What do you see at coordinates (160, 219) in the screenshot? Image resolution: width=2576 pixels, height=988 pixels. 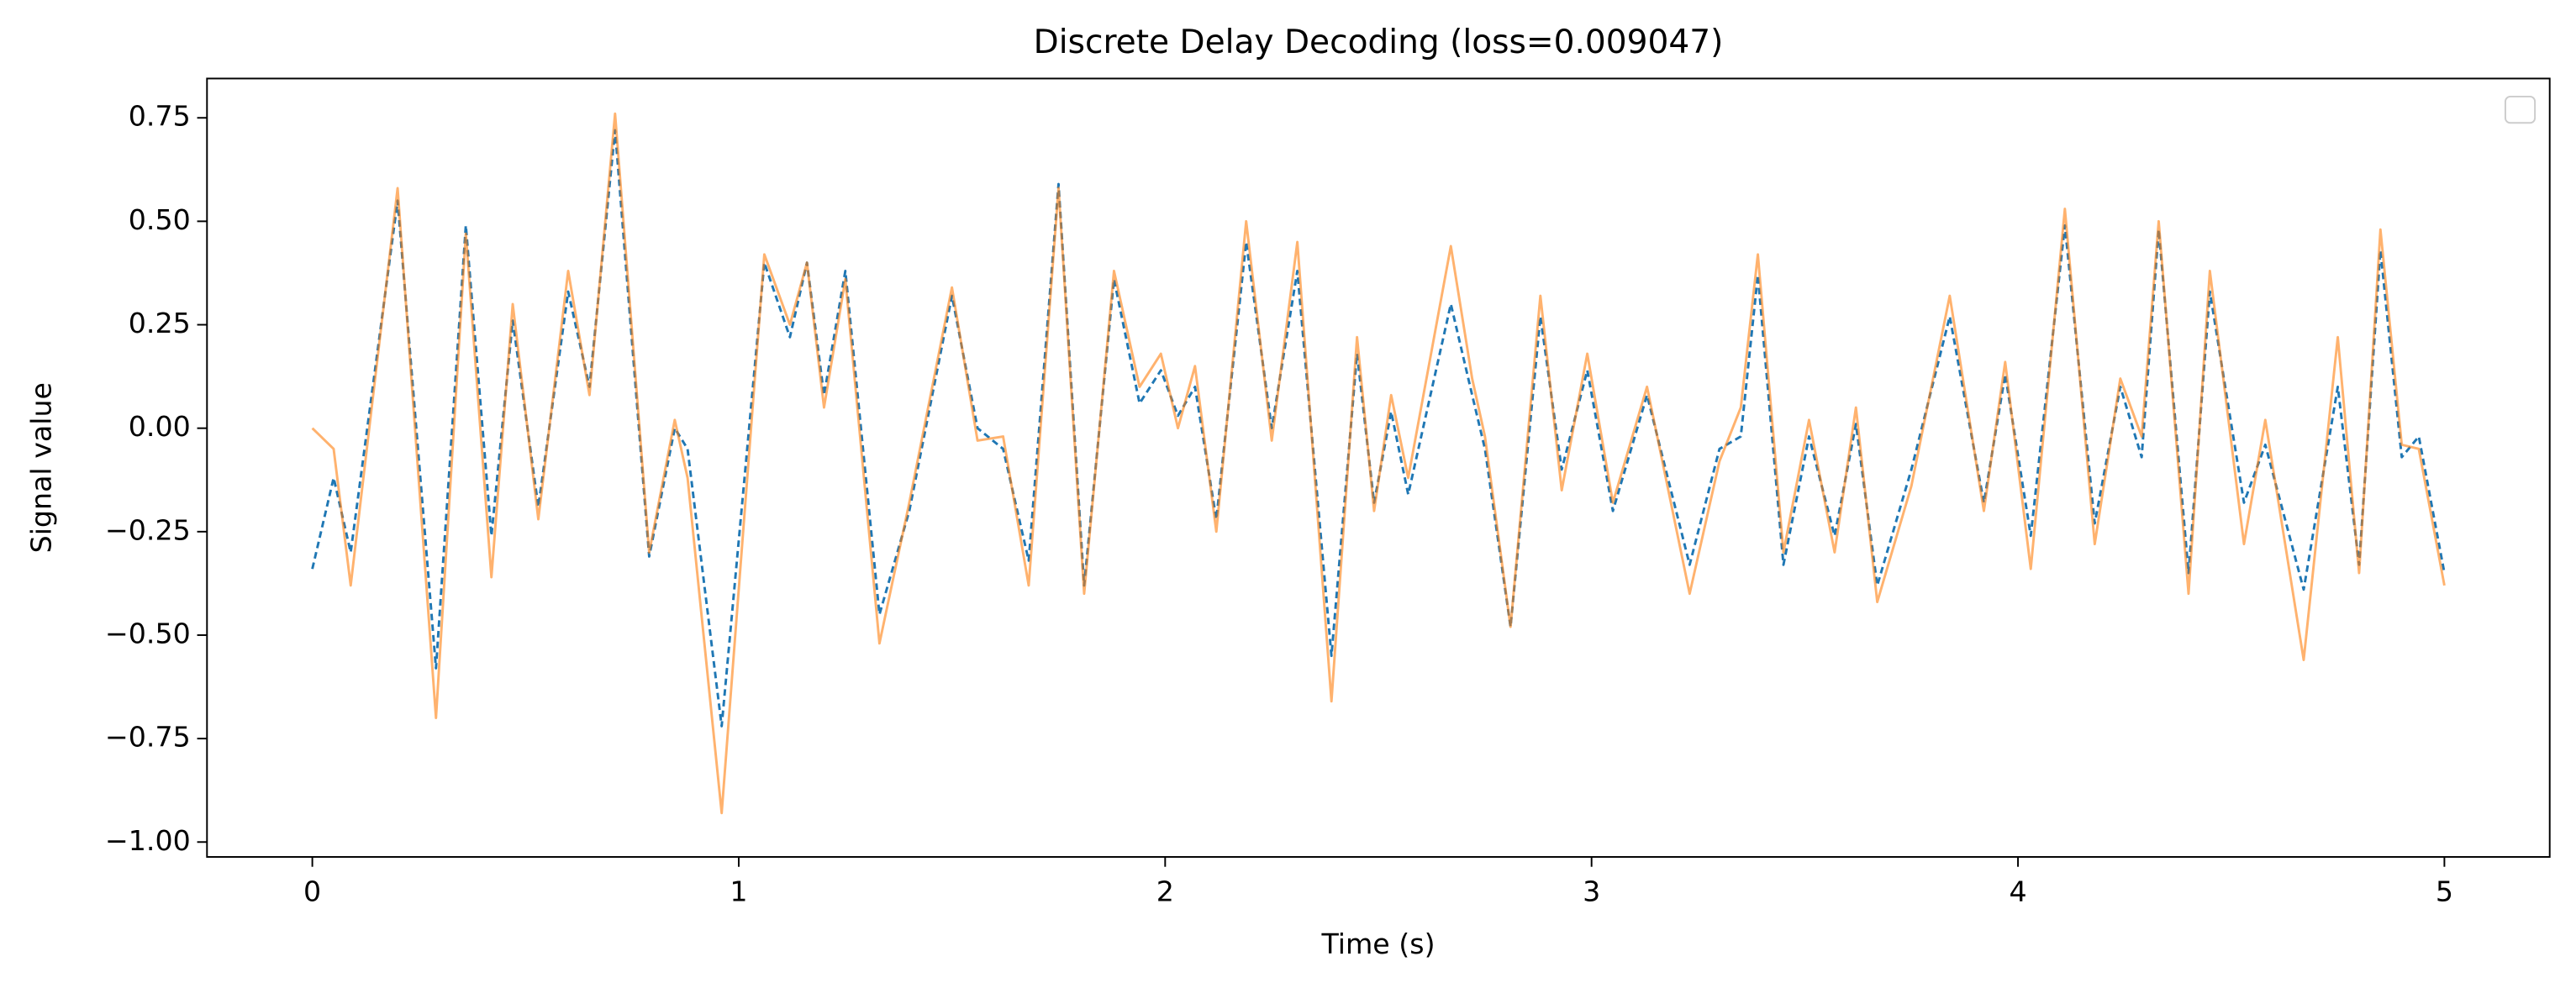 I see `y-tick-label: 0.50` at bounding box center [160, 219].